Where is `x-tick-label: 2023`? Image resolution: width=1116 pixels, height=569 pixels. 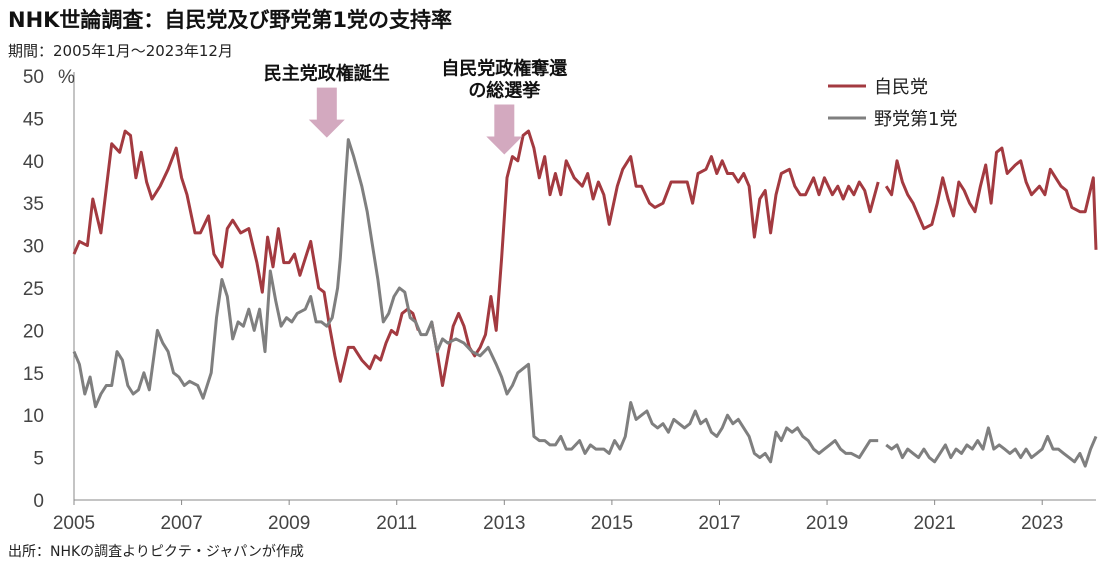 x-tick-label: 2023 is located at coordinates (1042, 523).